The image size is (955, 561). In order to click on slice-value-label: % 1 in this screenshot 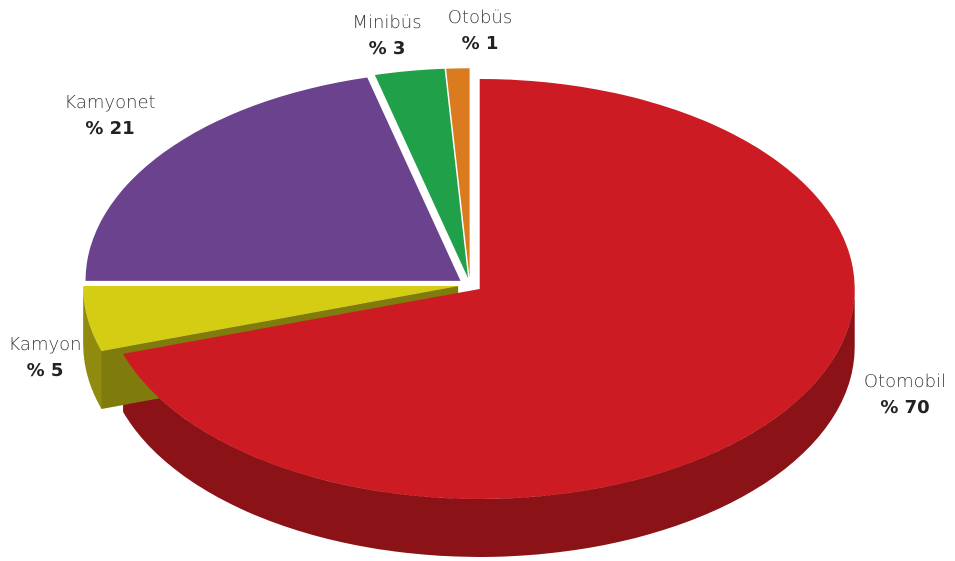, I will do `click(480, 43)`.